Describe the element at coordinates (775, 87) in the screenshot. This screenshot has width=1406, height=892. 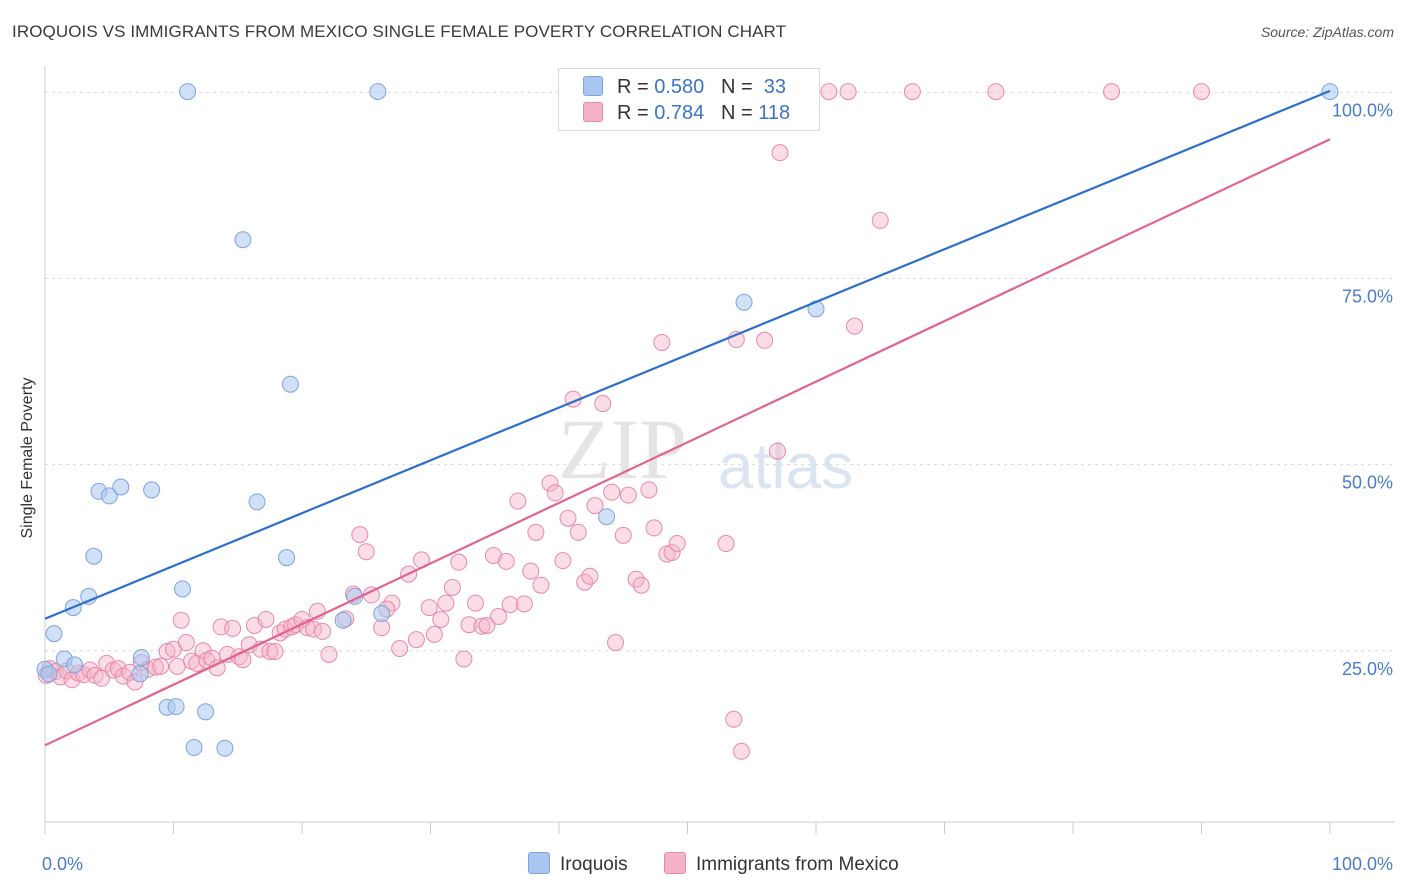
I see `legend-n-value: 33` at that location.